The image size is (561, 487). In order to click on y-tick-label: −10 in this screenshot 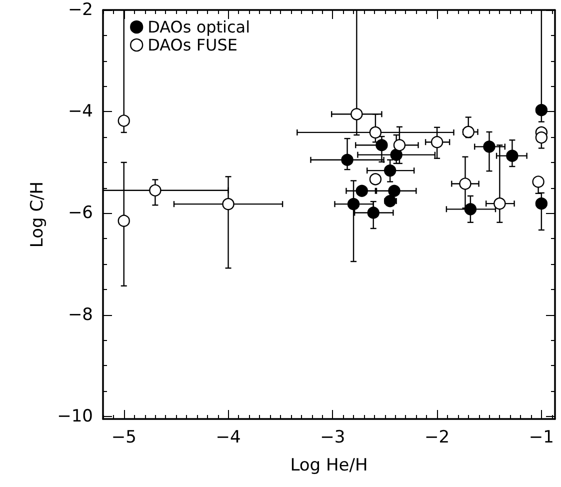, I will do `click(75, 416)`.